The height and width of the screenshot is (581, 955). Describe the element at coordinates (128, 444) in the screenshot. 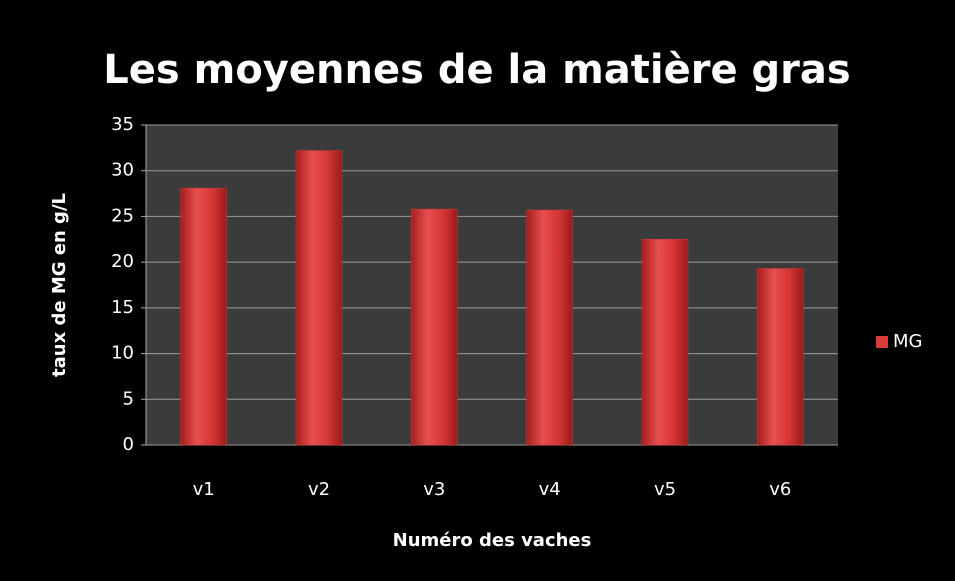

I see `y-tick-label: 0` at that location.